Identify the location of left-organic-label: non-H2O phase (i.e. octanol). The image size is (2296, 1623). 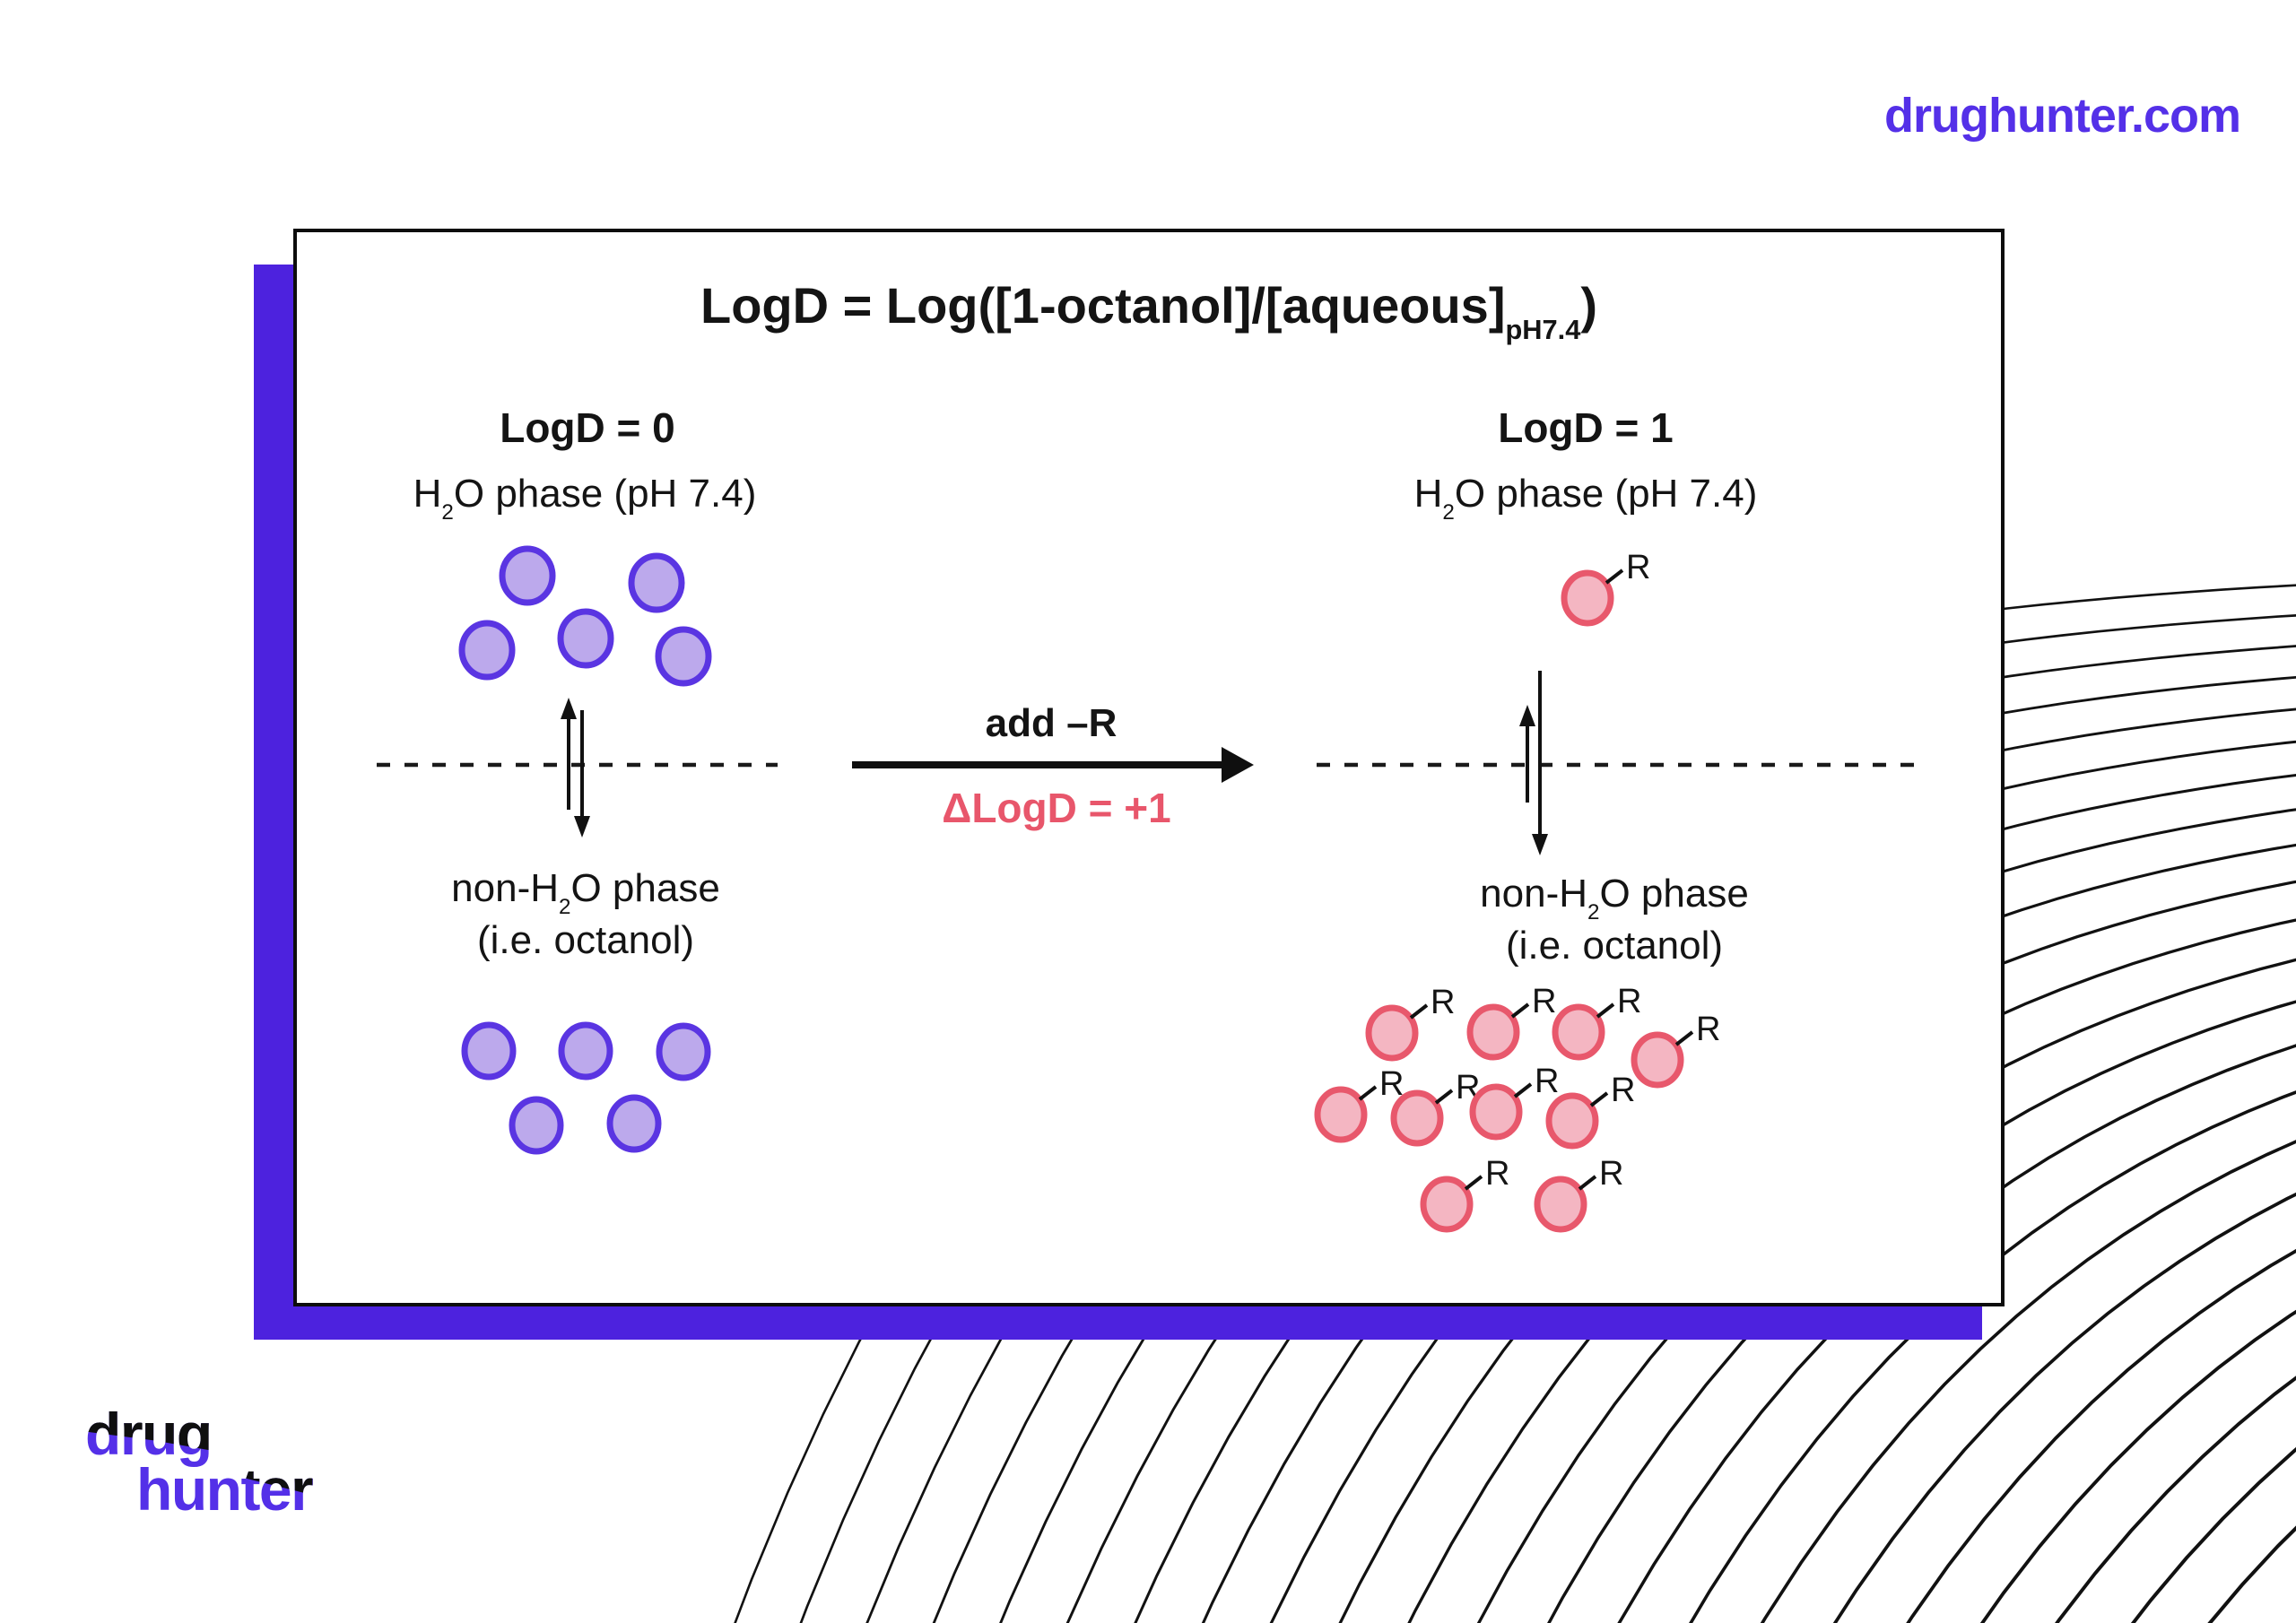
(585, 914).